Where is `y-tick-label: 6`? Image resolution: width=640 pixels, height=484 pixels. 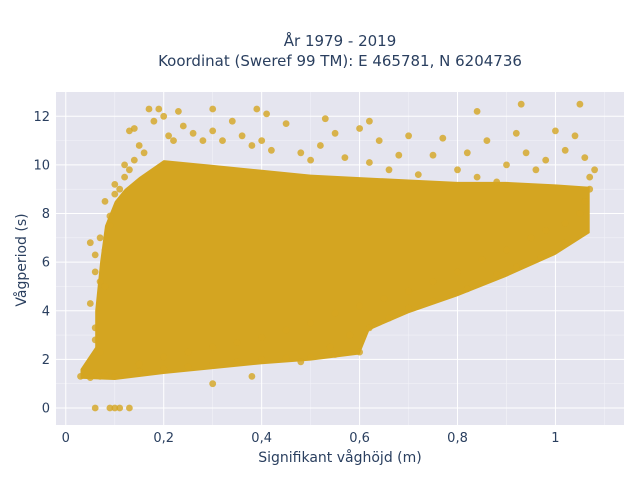 y-tick-label: 6 is located at coordinates (46, 263).